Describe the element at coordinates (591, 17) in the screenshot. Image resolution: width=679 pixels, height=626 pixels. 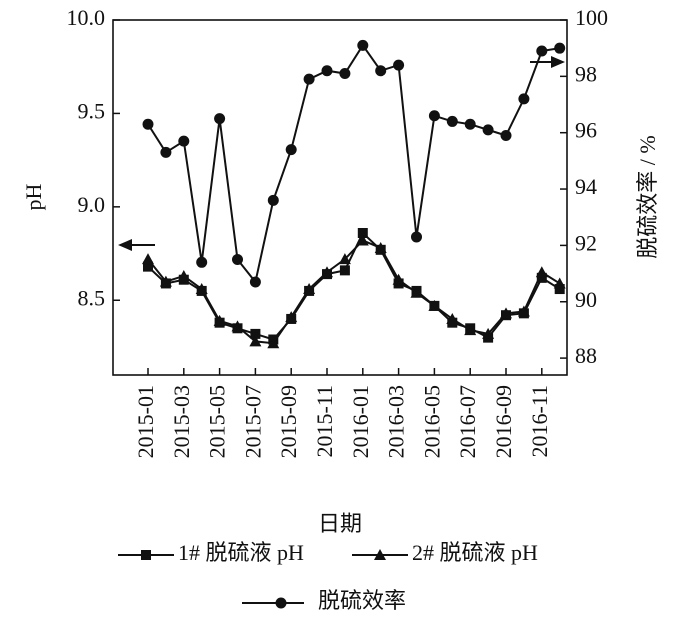
I see `y2-tick-label: 100` at that location.